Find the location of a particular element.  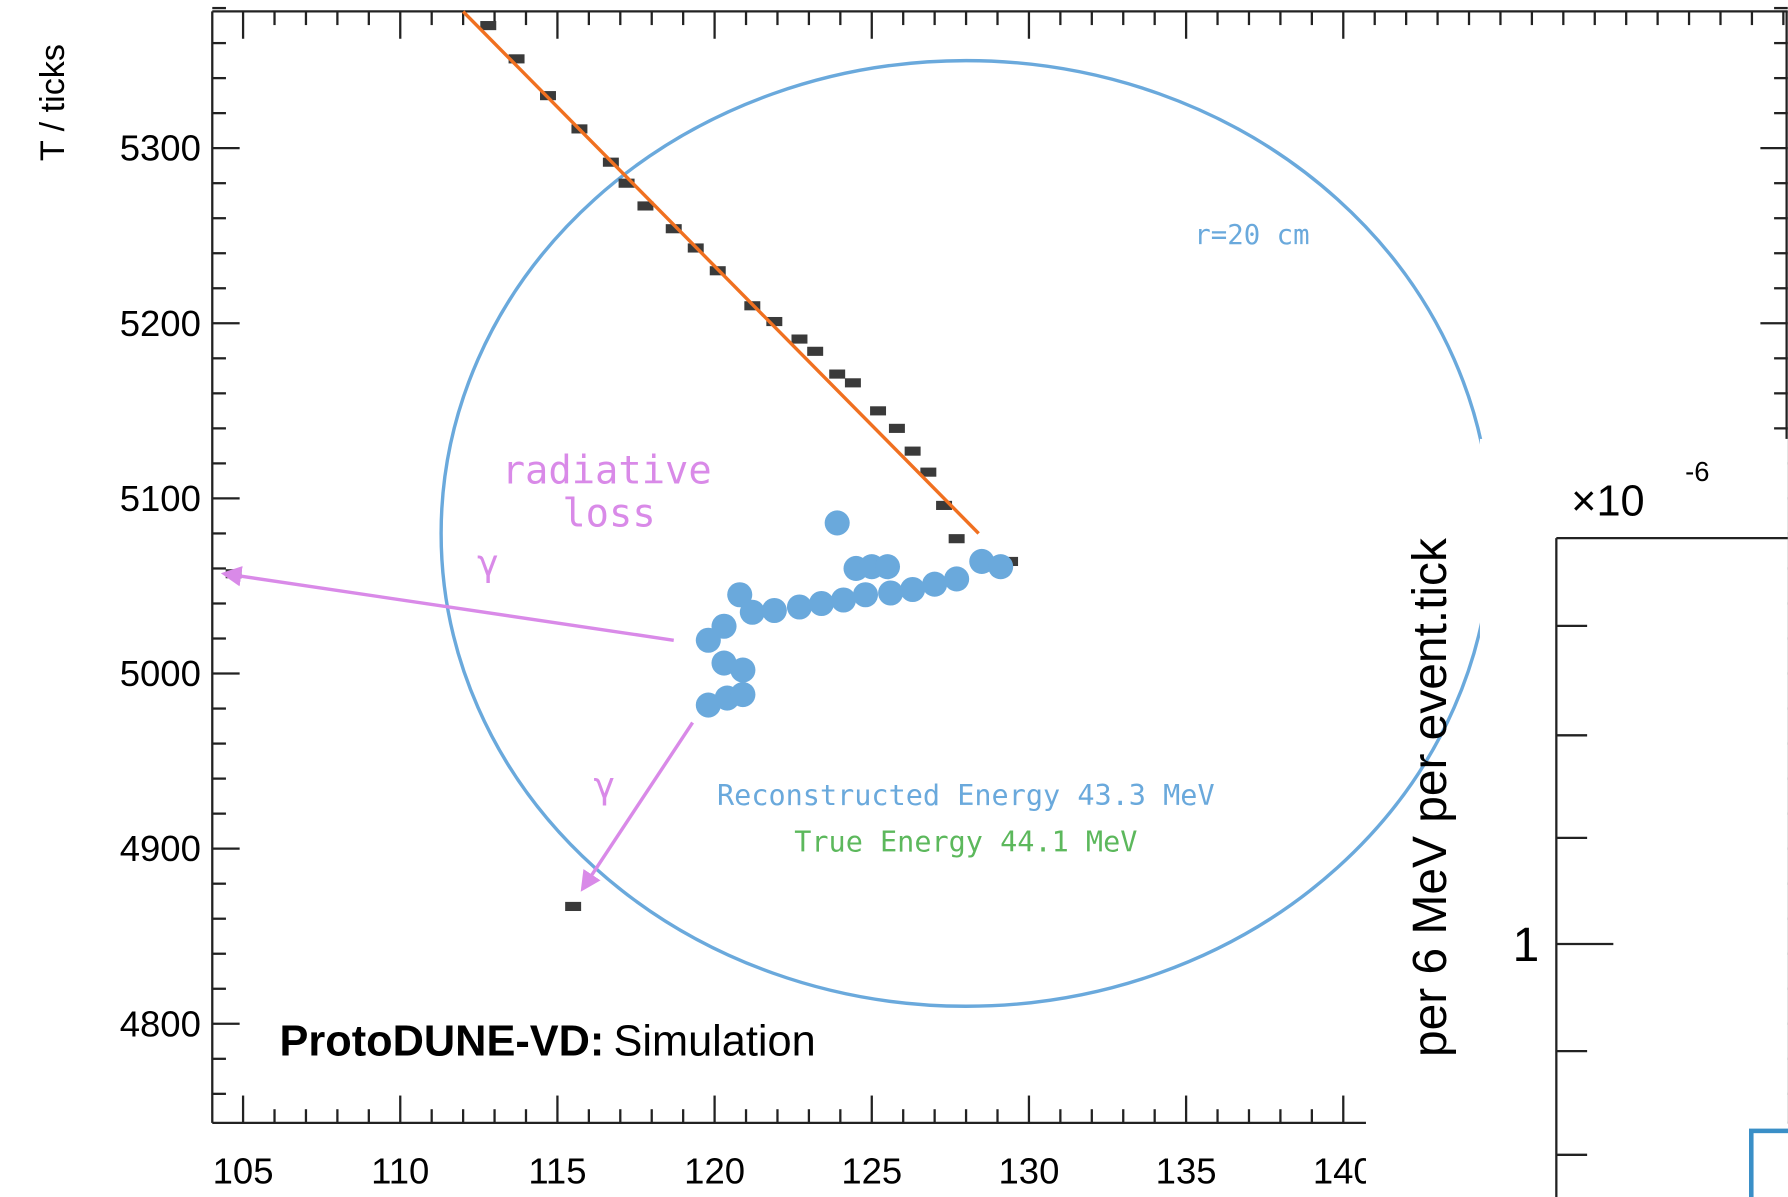

fit-line is located at coordinates (720, 272).